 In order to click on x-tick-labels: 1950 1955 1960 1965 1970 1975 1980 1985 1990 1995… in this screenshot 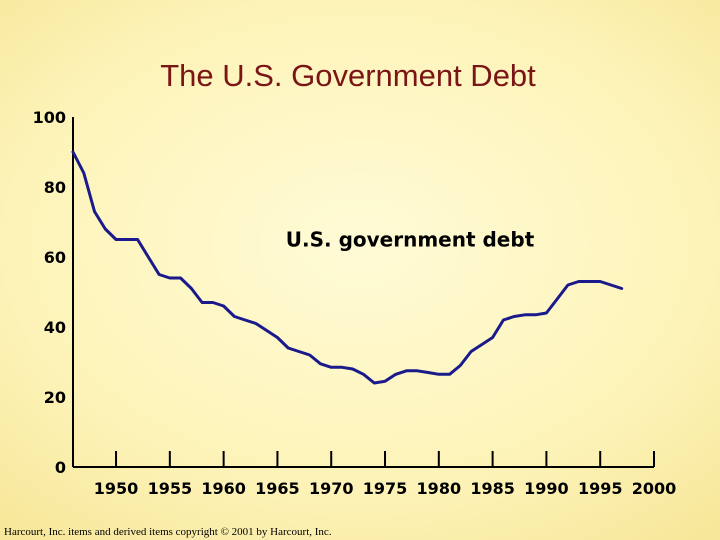, I will do `click(385, 488)`.